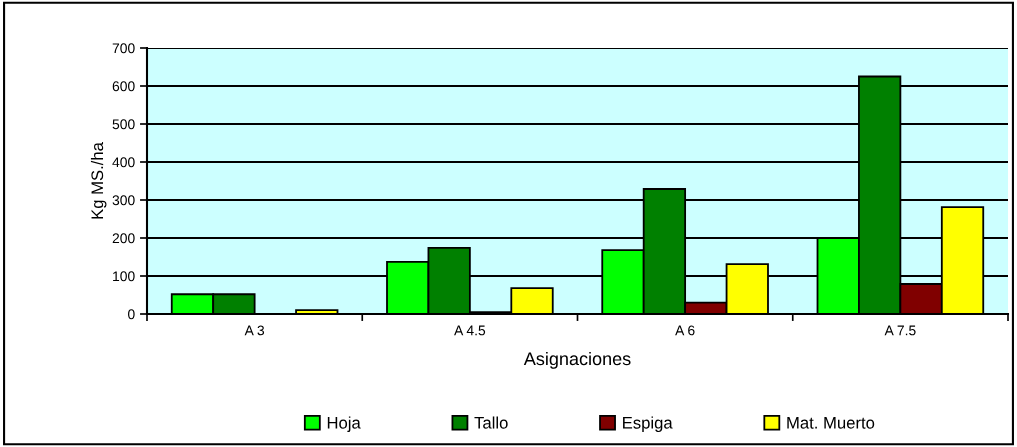  What do you see at coordinates (123, 48) in the screenshot?
I see `y-tick-label: 700` at bounding box center [123, 48].